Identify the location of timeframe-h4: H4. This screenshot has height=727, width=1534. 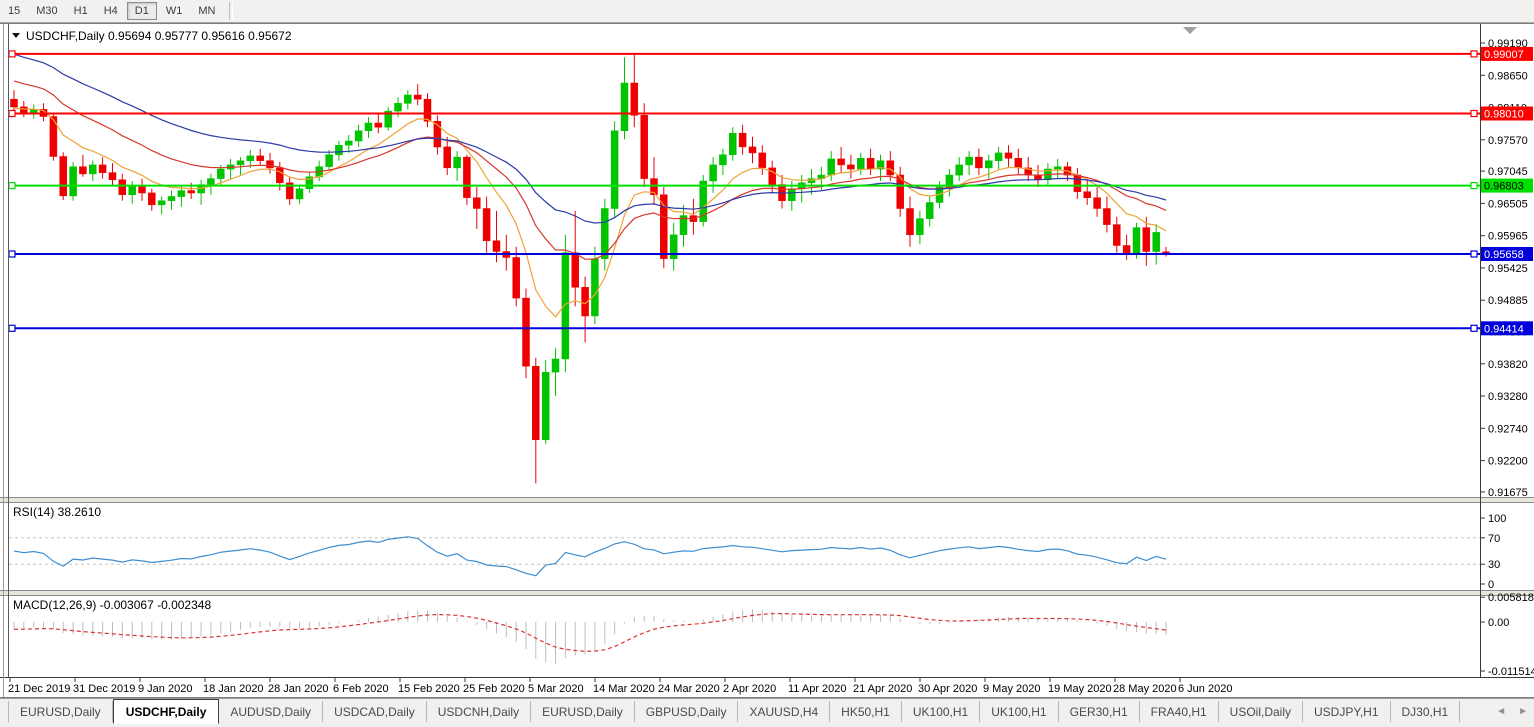
(110, 11).